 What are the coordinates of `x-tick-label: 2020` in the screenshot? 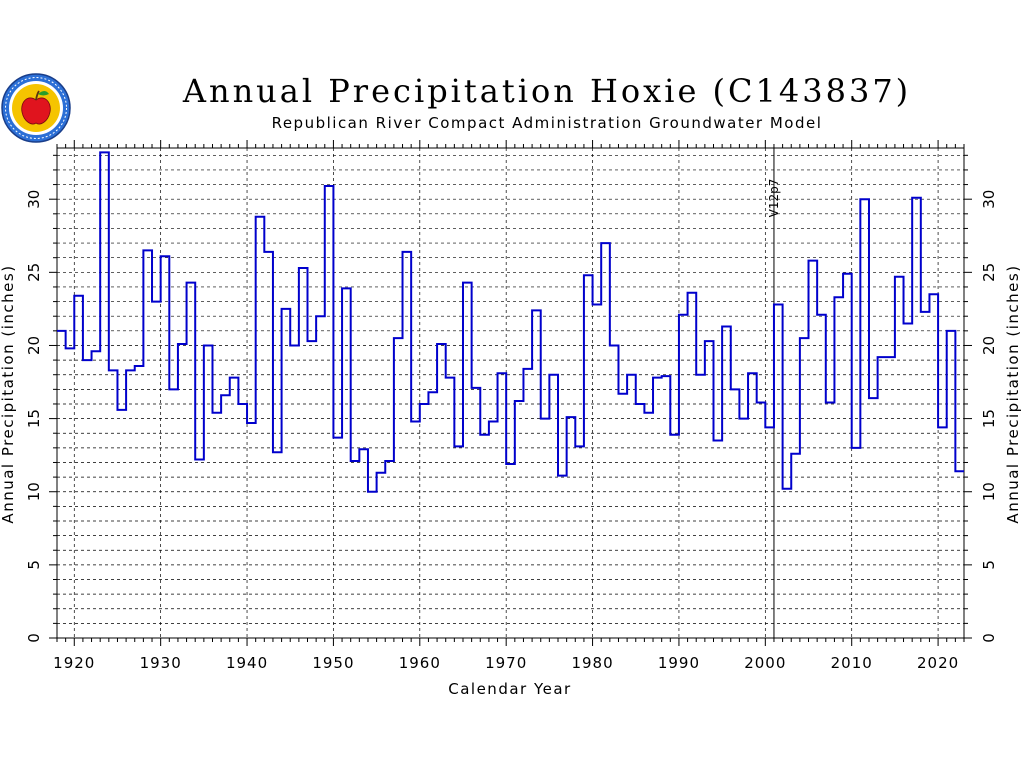 It's located at (938, 663).